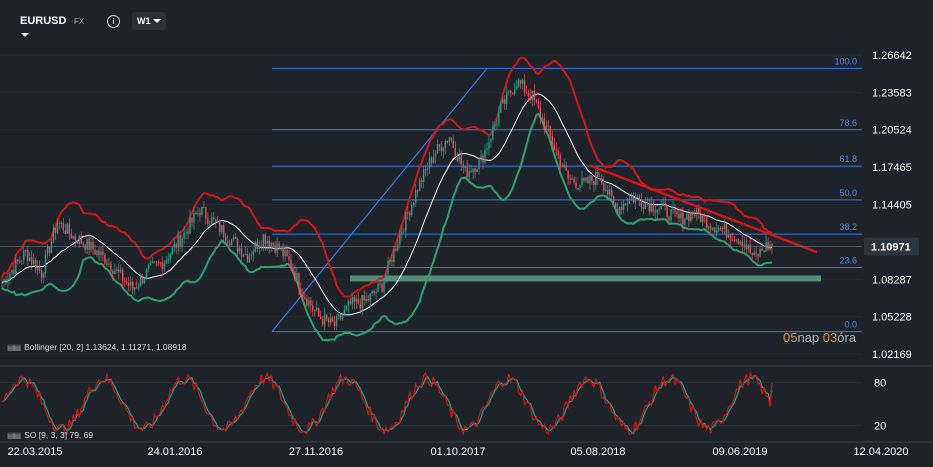 The width and height of the screenshot is (933, 467). I want to click on so-legend: ▤▤ SO [9, 3, 3] 79, 69, so click(50, 435).